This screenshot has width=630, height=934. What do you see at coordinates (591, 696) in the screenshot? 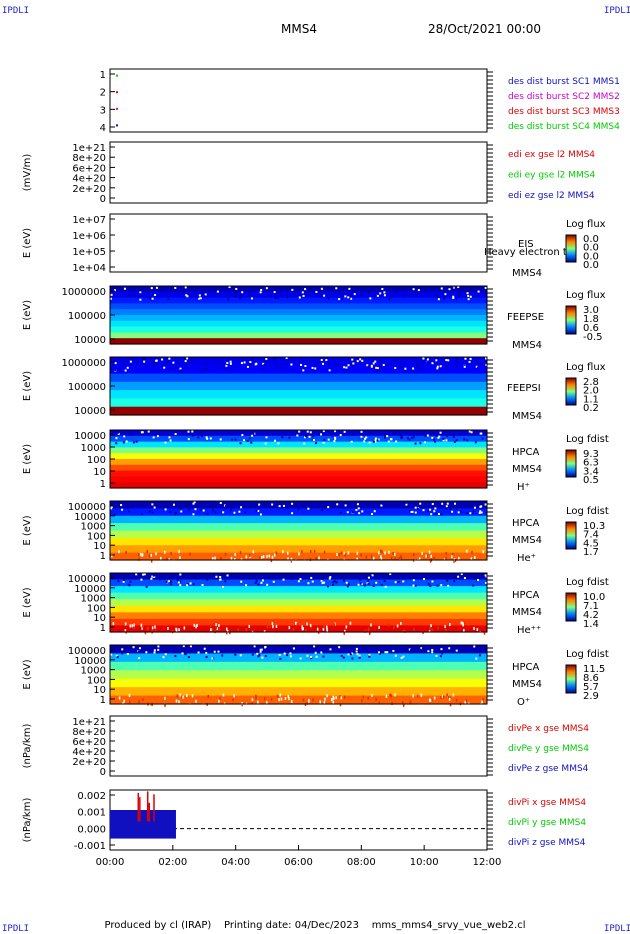
I see `colorbar-tick-label: 2.9` at bounding box center [591, 696].